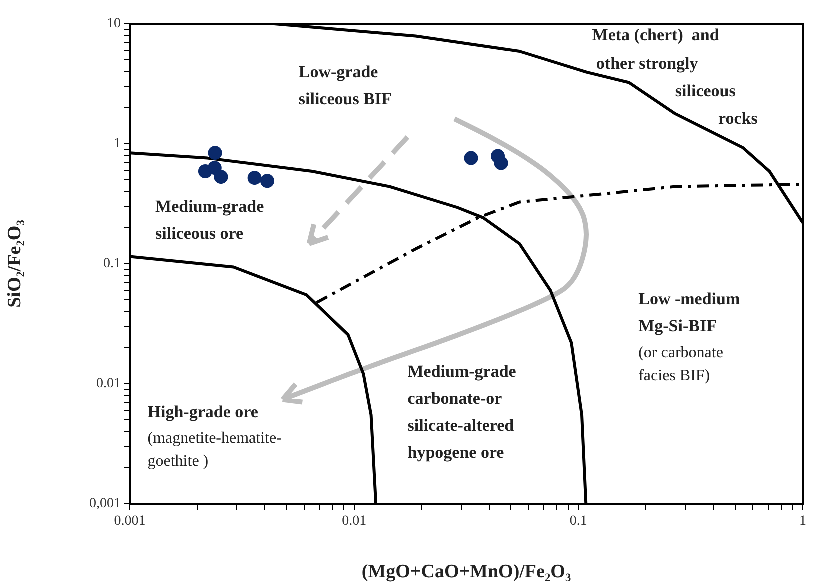  What do you see at coordinates (112, 264) in the screenshot?
I see `y-tick-label: 0.1` at bounding box center [112, 264].